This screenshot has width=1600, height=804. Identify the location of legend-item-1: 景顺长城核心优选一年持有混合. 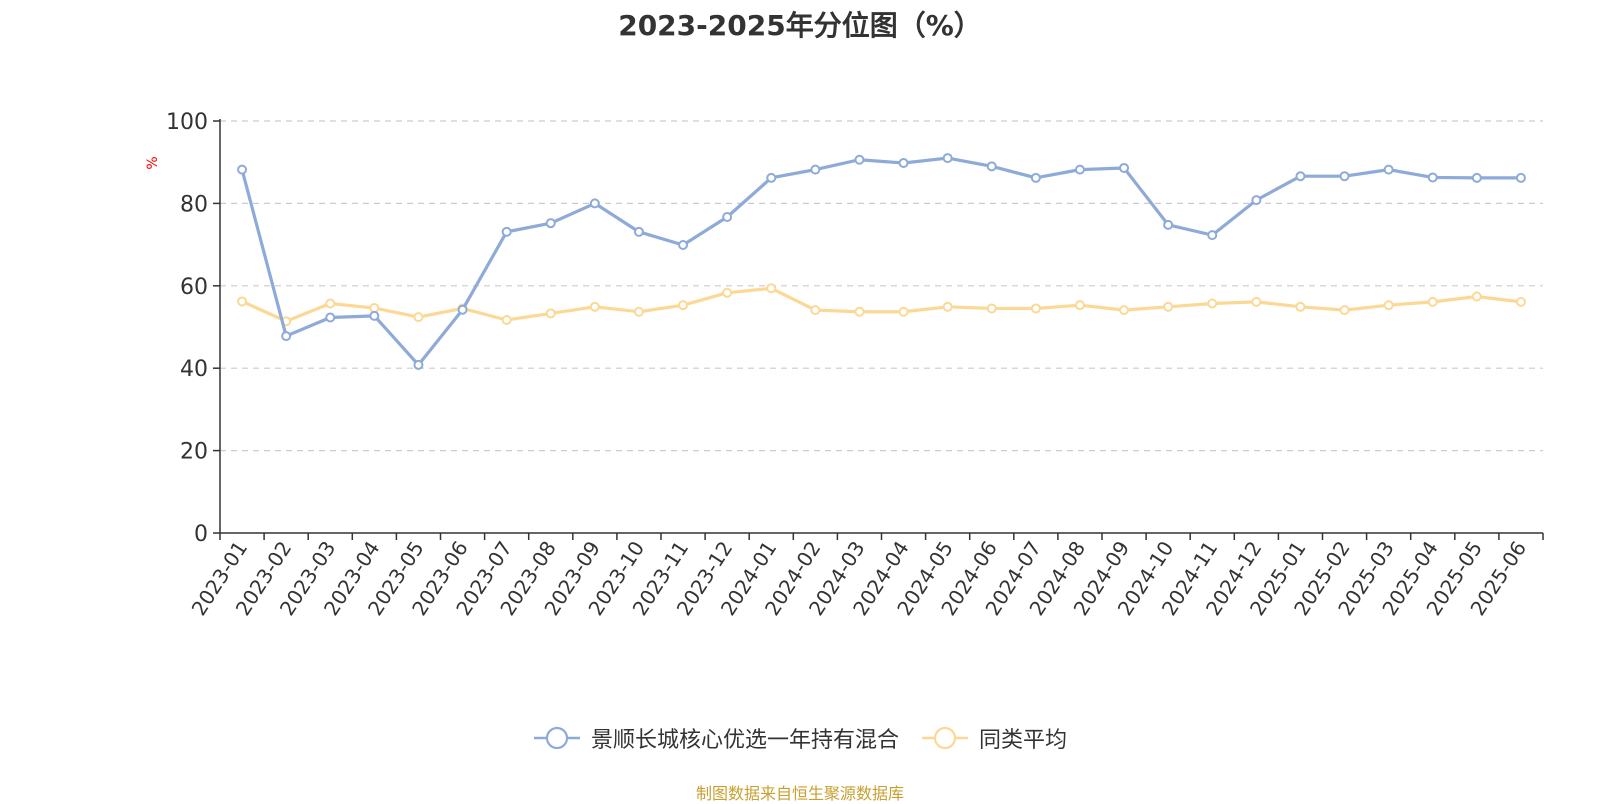
(716, 738).